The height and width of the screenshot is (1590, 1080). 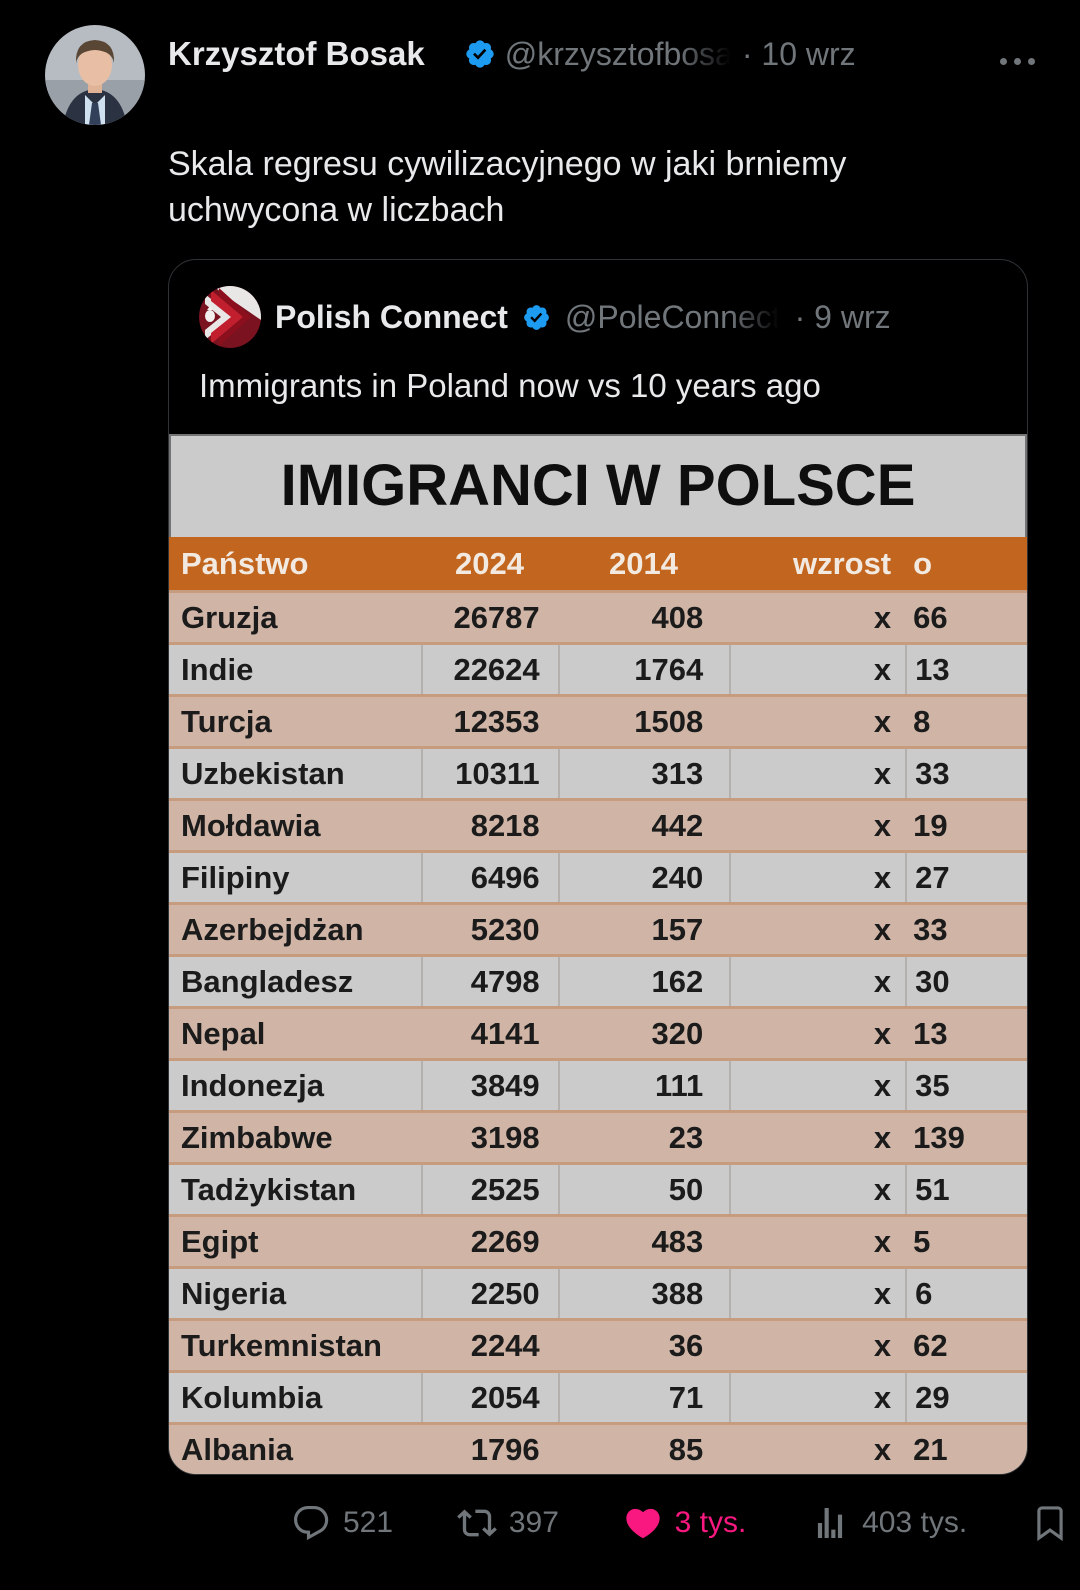 I want to click on poland-flag-emoji, so click(x=444, y=54).